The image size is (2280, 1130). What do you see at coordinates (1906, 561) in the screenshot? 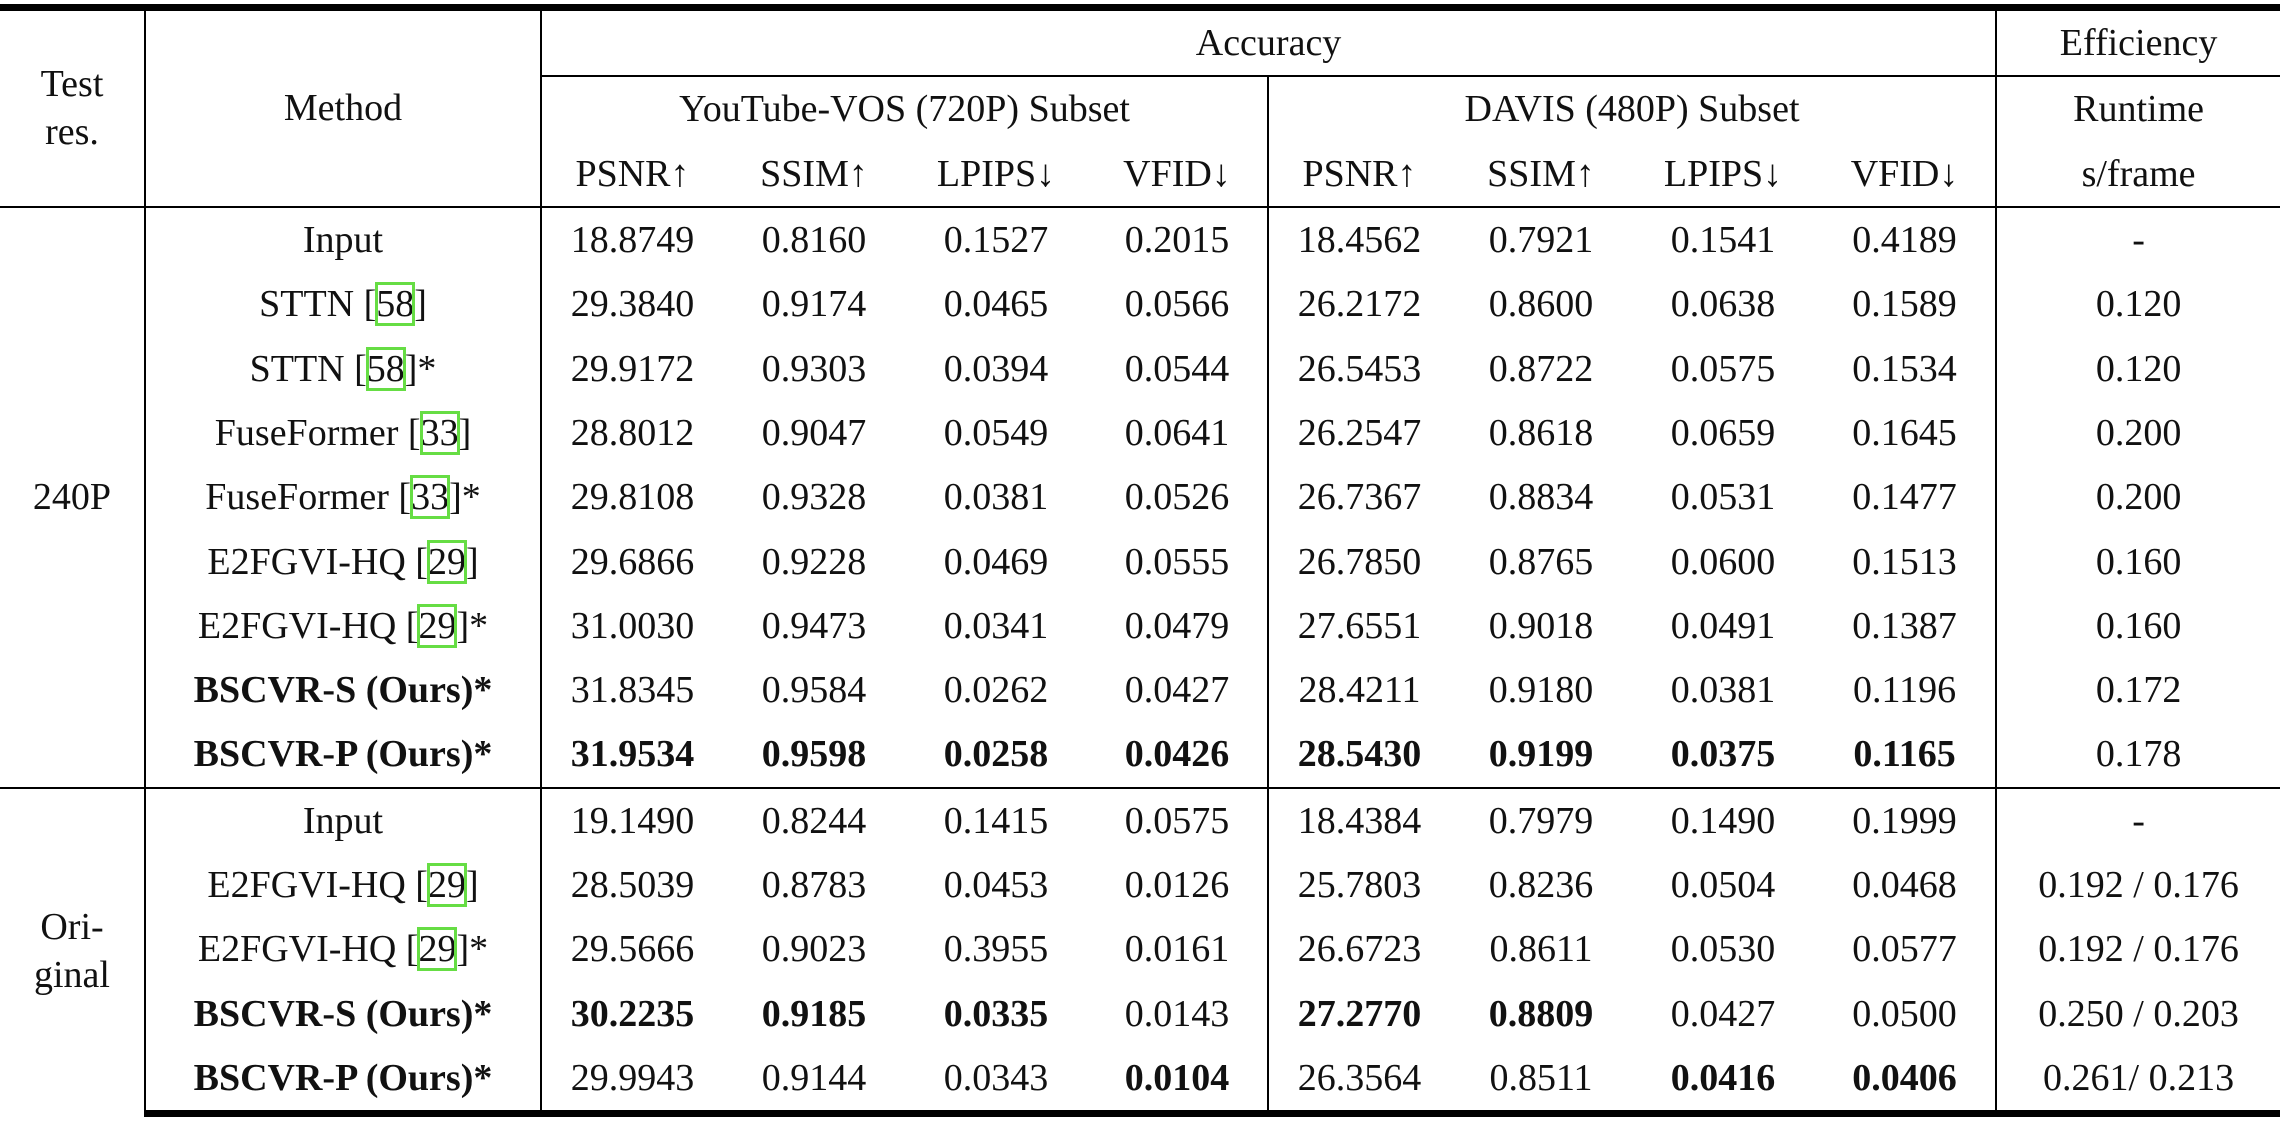
I see `metric-value: 0.1513` at bounding box center [1906, 561].